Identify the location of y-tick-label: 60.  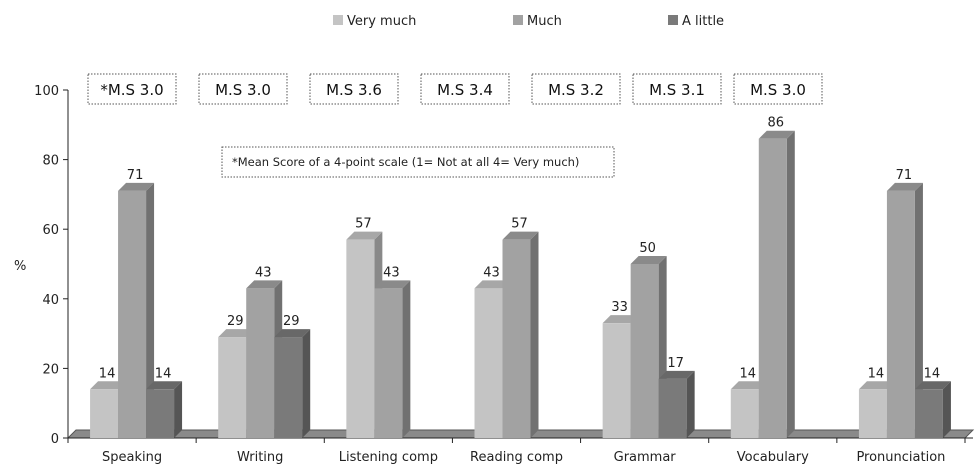
(50, 230).